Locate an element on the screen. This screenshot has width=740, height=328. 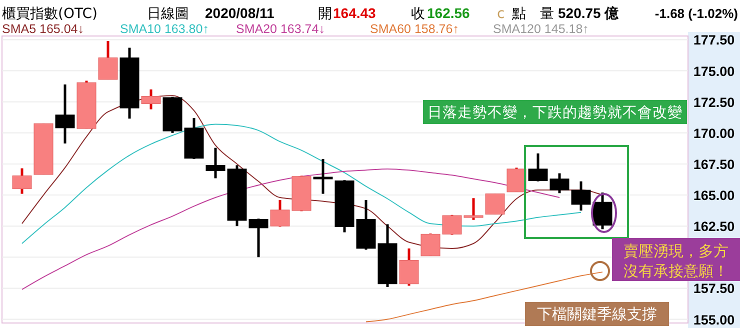
annotation: 日落走勢不變，下跌的趨勢就不會改變 is located at coordinates (555, 112).